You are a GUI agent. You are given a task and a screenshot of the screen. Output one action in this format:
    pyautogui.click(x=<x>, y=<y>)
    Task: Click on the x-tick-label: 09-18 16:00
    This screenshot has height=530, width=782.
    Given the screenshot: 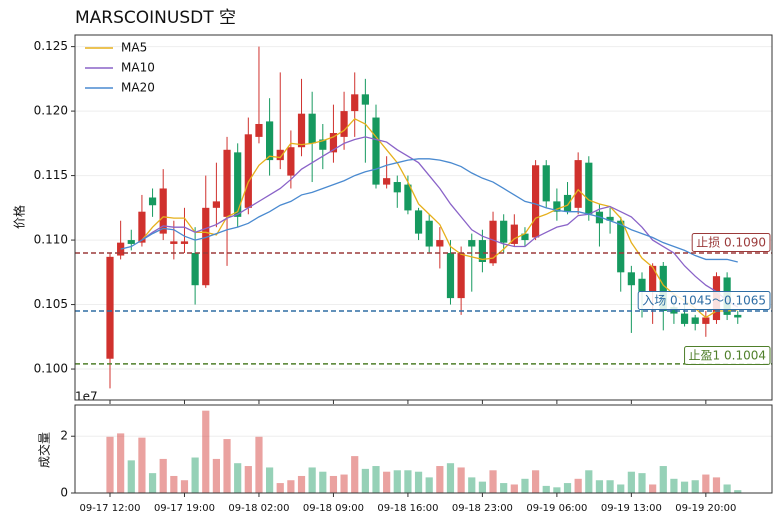 What is the action you would take?
    pyautogui.click(x=407, y=508)
    